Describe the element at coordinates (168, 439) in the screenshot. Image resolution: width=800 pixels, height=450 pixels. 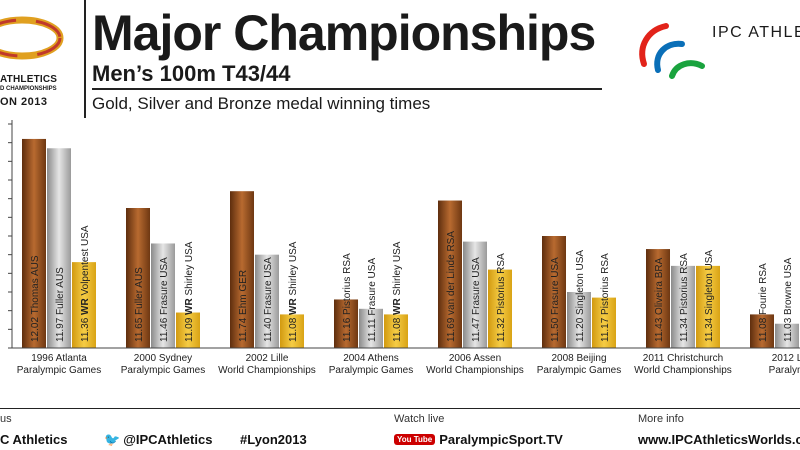
I see `twitter-handle: @IPCAthletics` at that location.